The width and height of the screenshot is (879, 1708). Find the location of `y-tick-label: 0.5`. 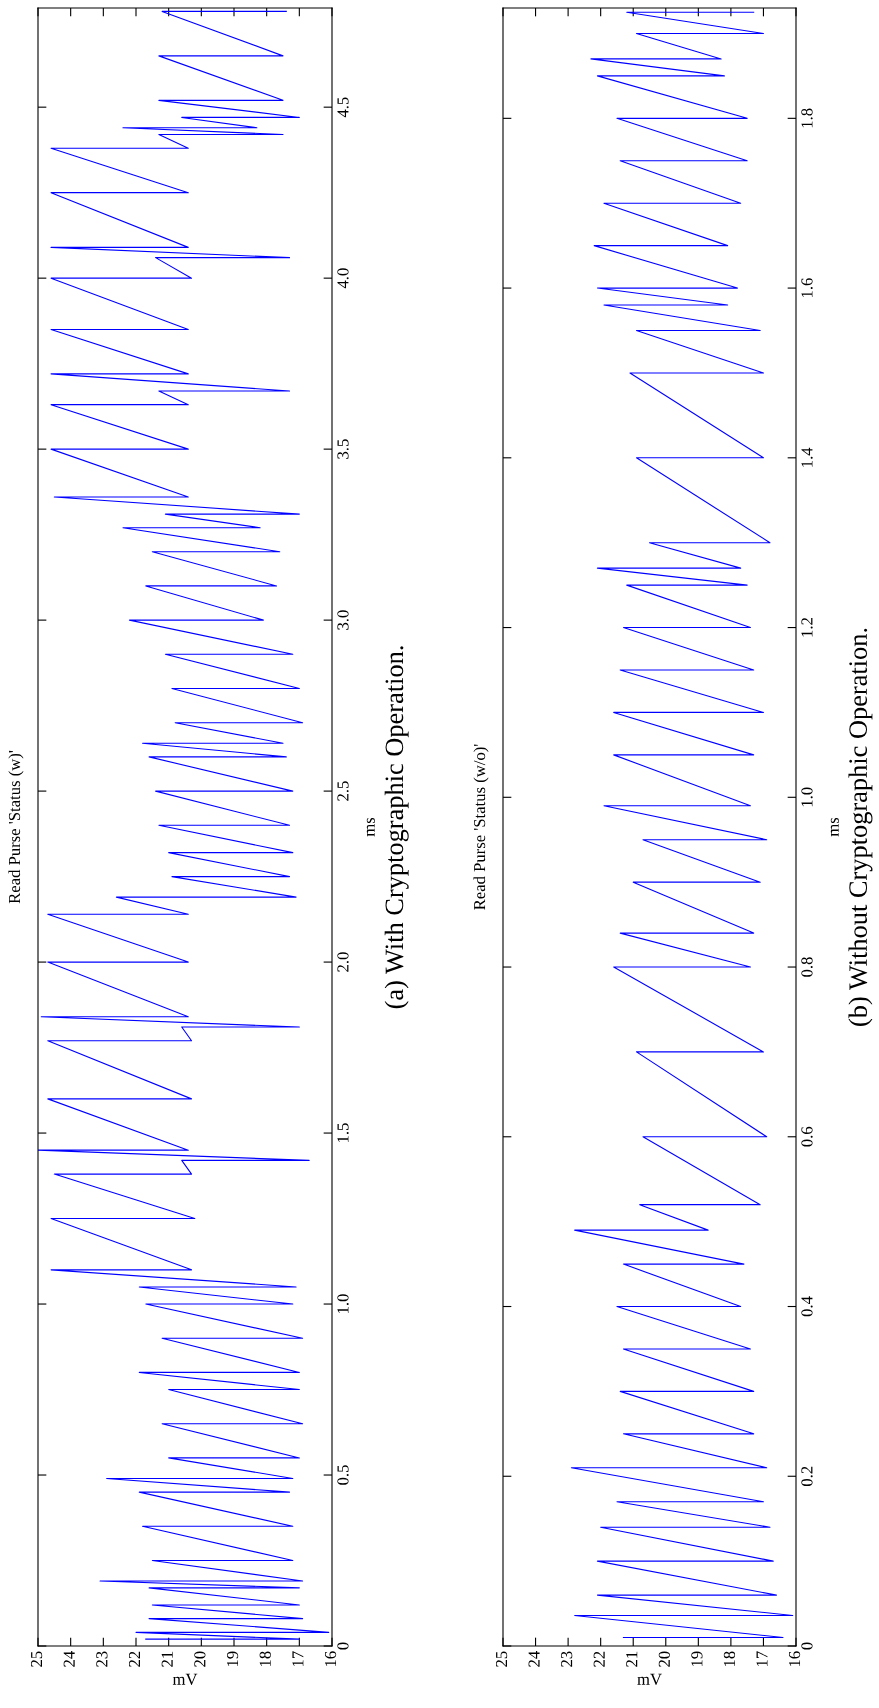

y-tick-label: 0.5 is located at coordinates (343, 1475).